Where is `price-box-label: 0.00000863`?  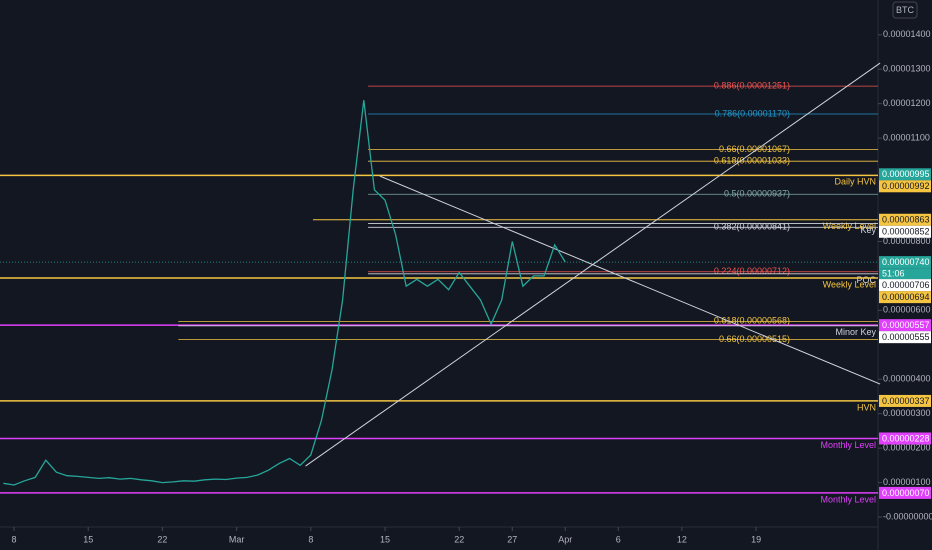 price-box-label: 0.00000863 is located at coordinates (906, 220).